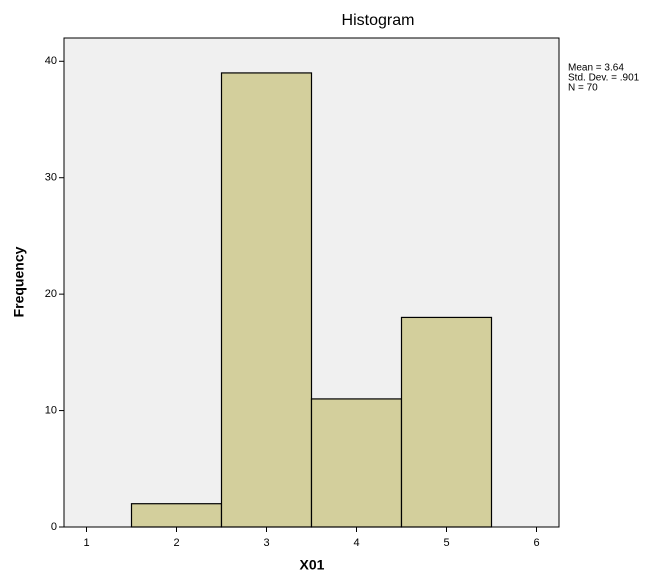  Describe the element at coordinates (446, 543) in the screenshot. I see `x-tick-label: 5` at that location.